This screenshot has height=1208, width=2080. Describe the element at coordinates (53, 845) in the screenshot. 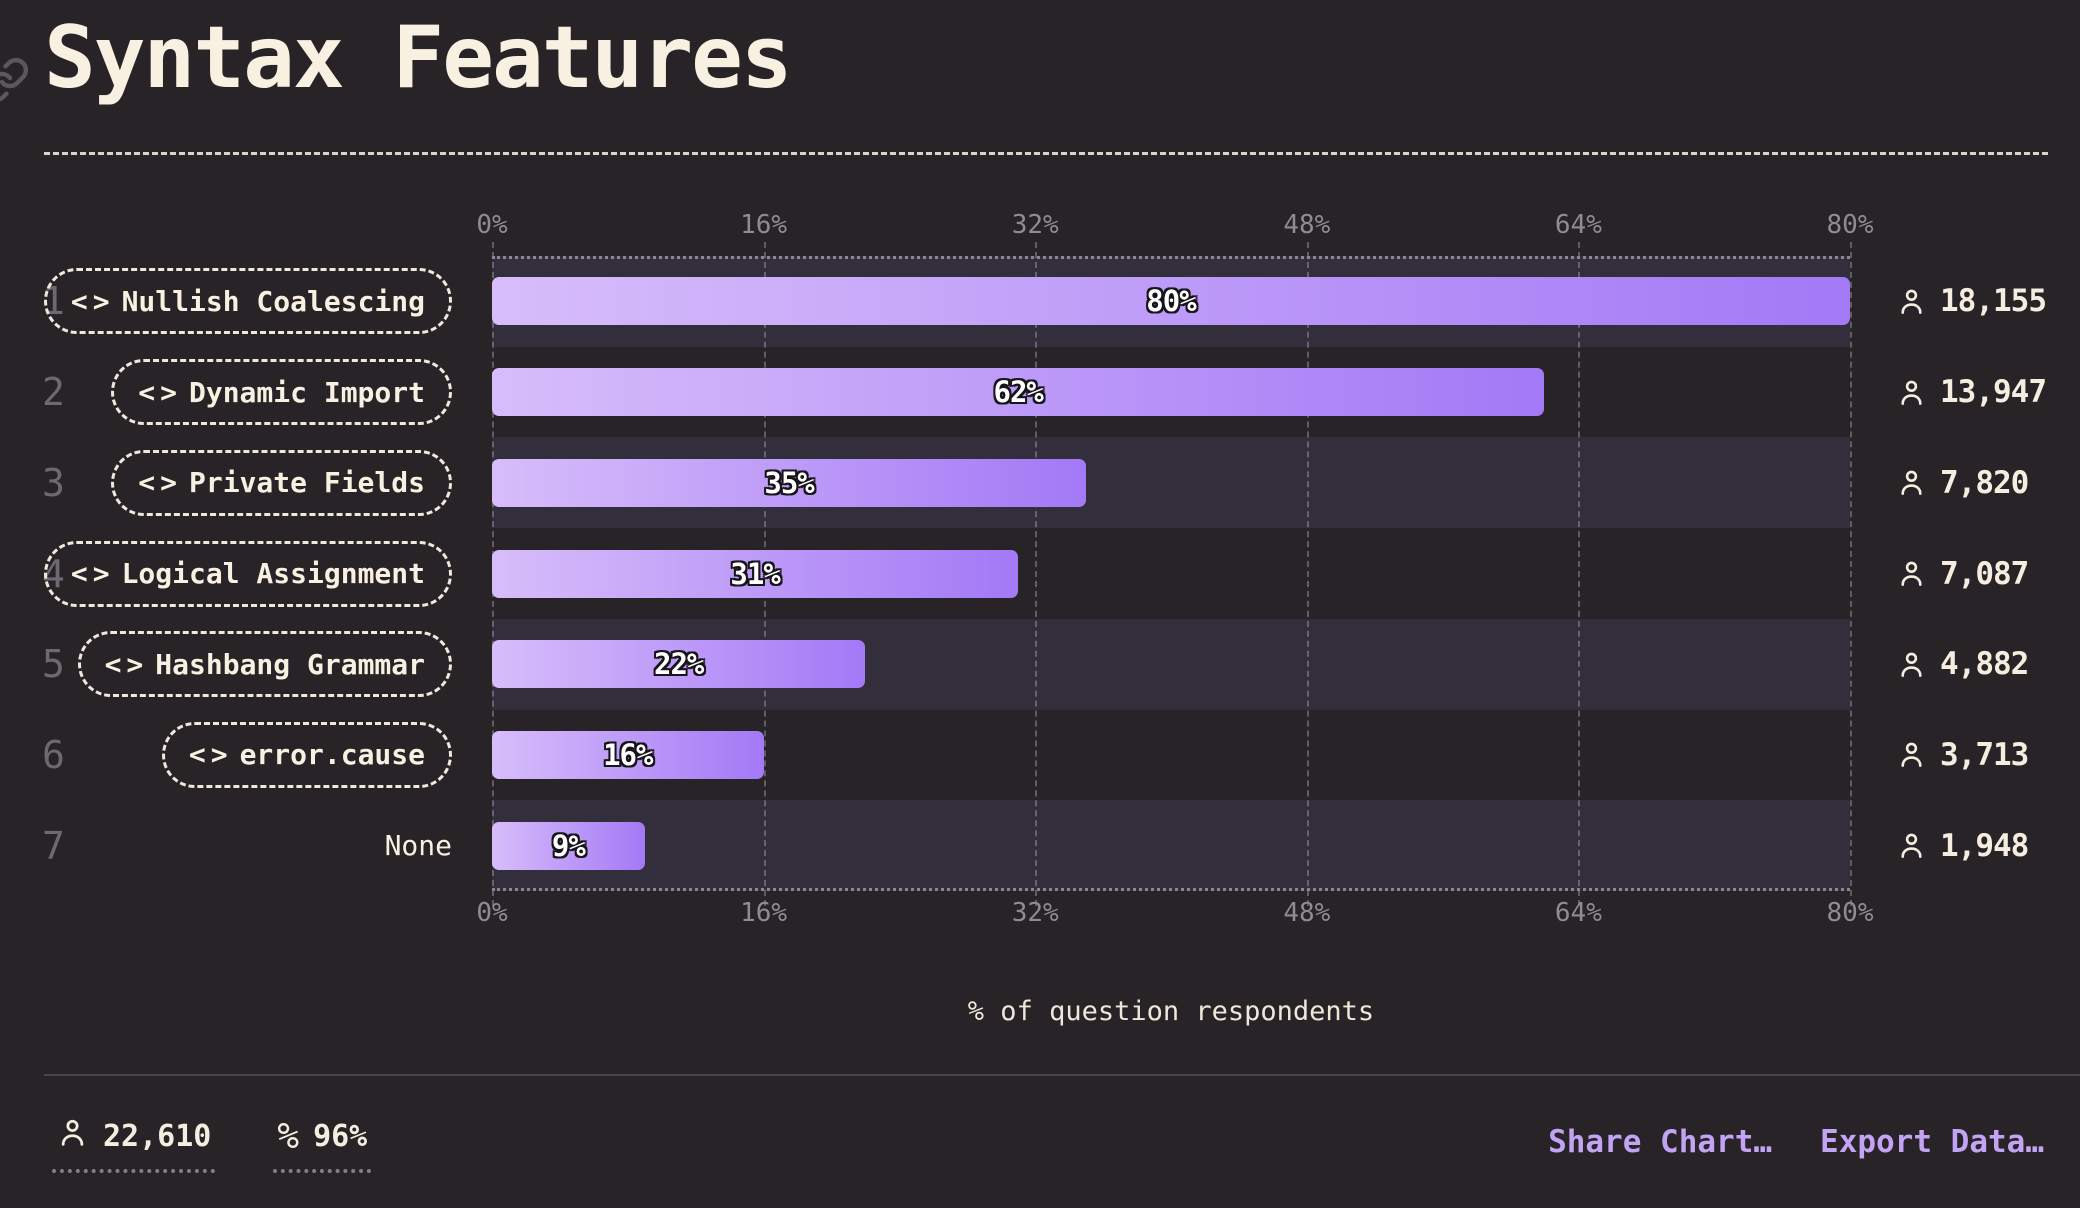

I see `row-rank: 7` at that location.